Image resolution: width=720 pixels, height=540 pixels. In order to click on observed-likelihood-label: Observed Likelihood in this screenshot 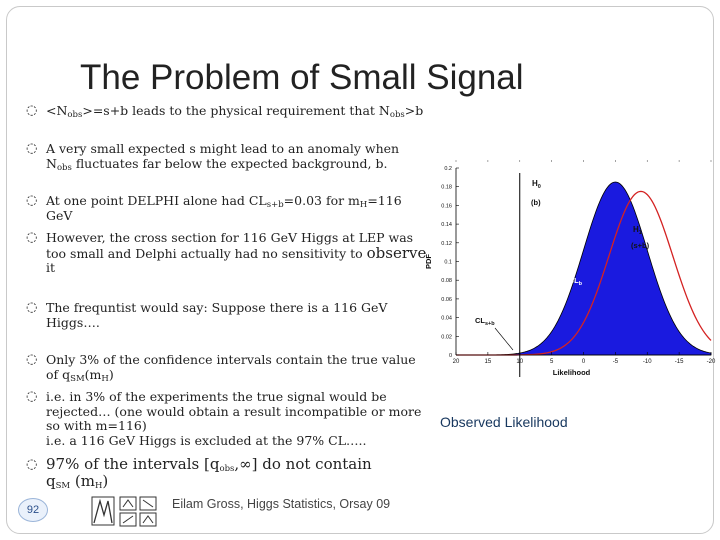, I will do `click(504, 422)`.